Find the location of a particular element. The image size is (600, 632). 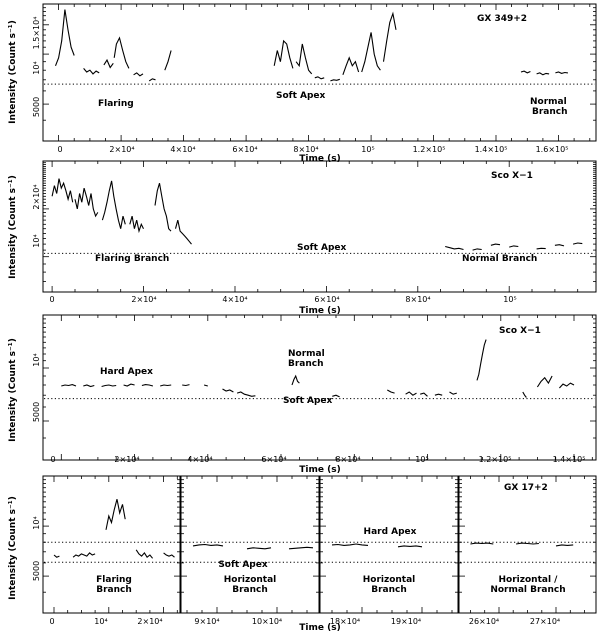

x-axis-label: Time (s) is located at coordinates (319, 470).